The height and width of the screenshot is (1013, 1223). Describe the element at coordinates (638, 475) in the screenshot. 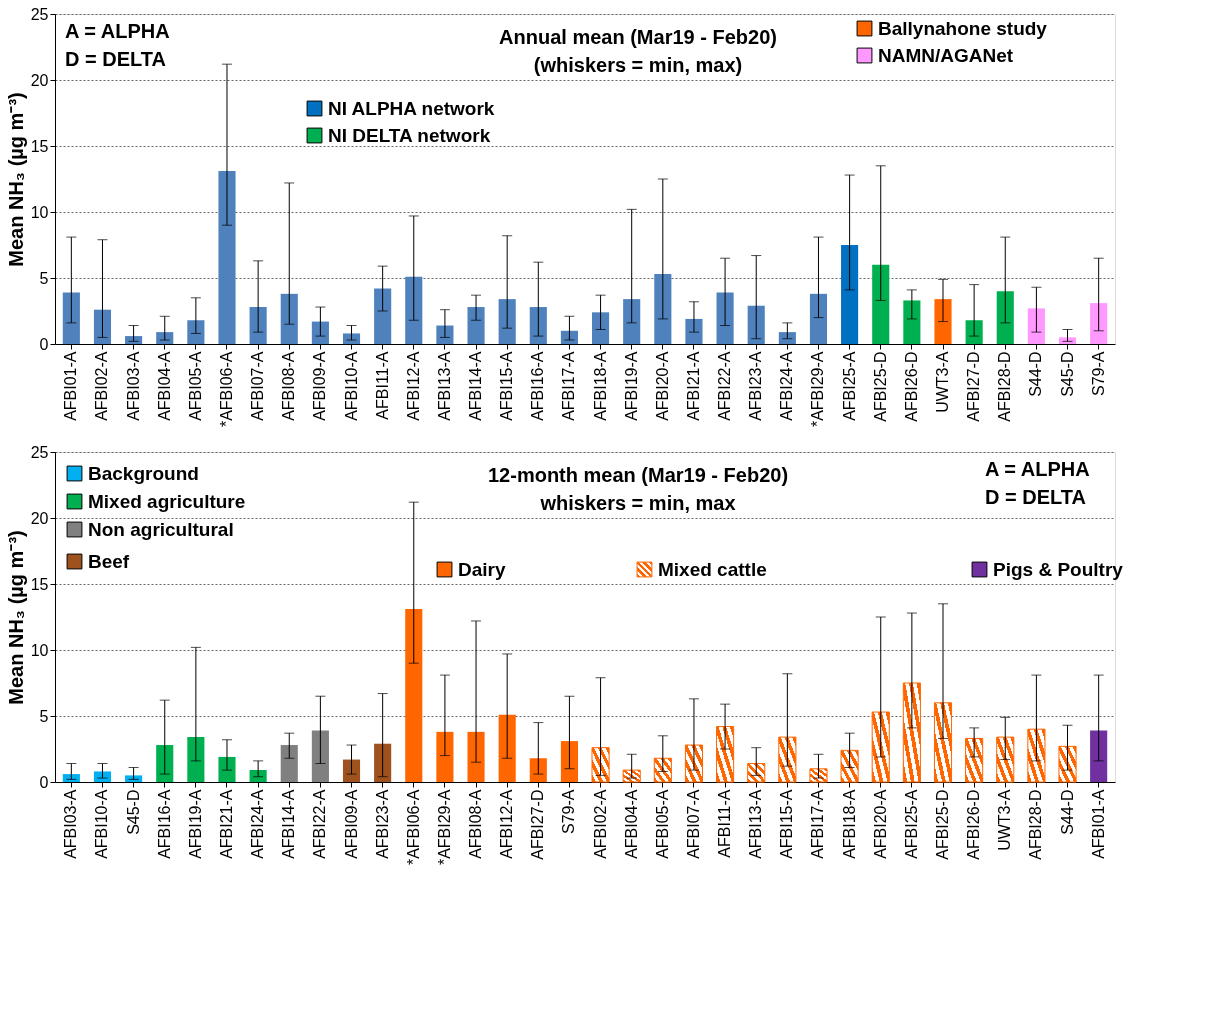

I see `text: 12-month mean (Mar19 - Feb20)` at that location.